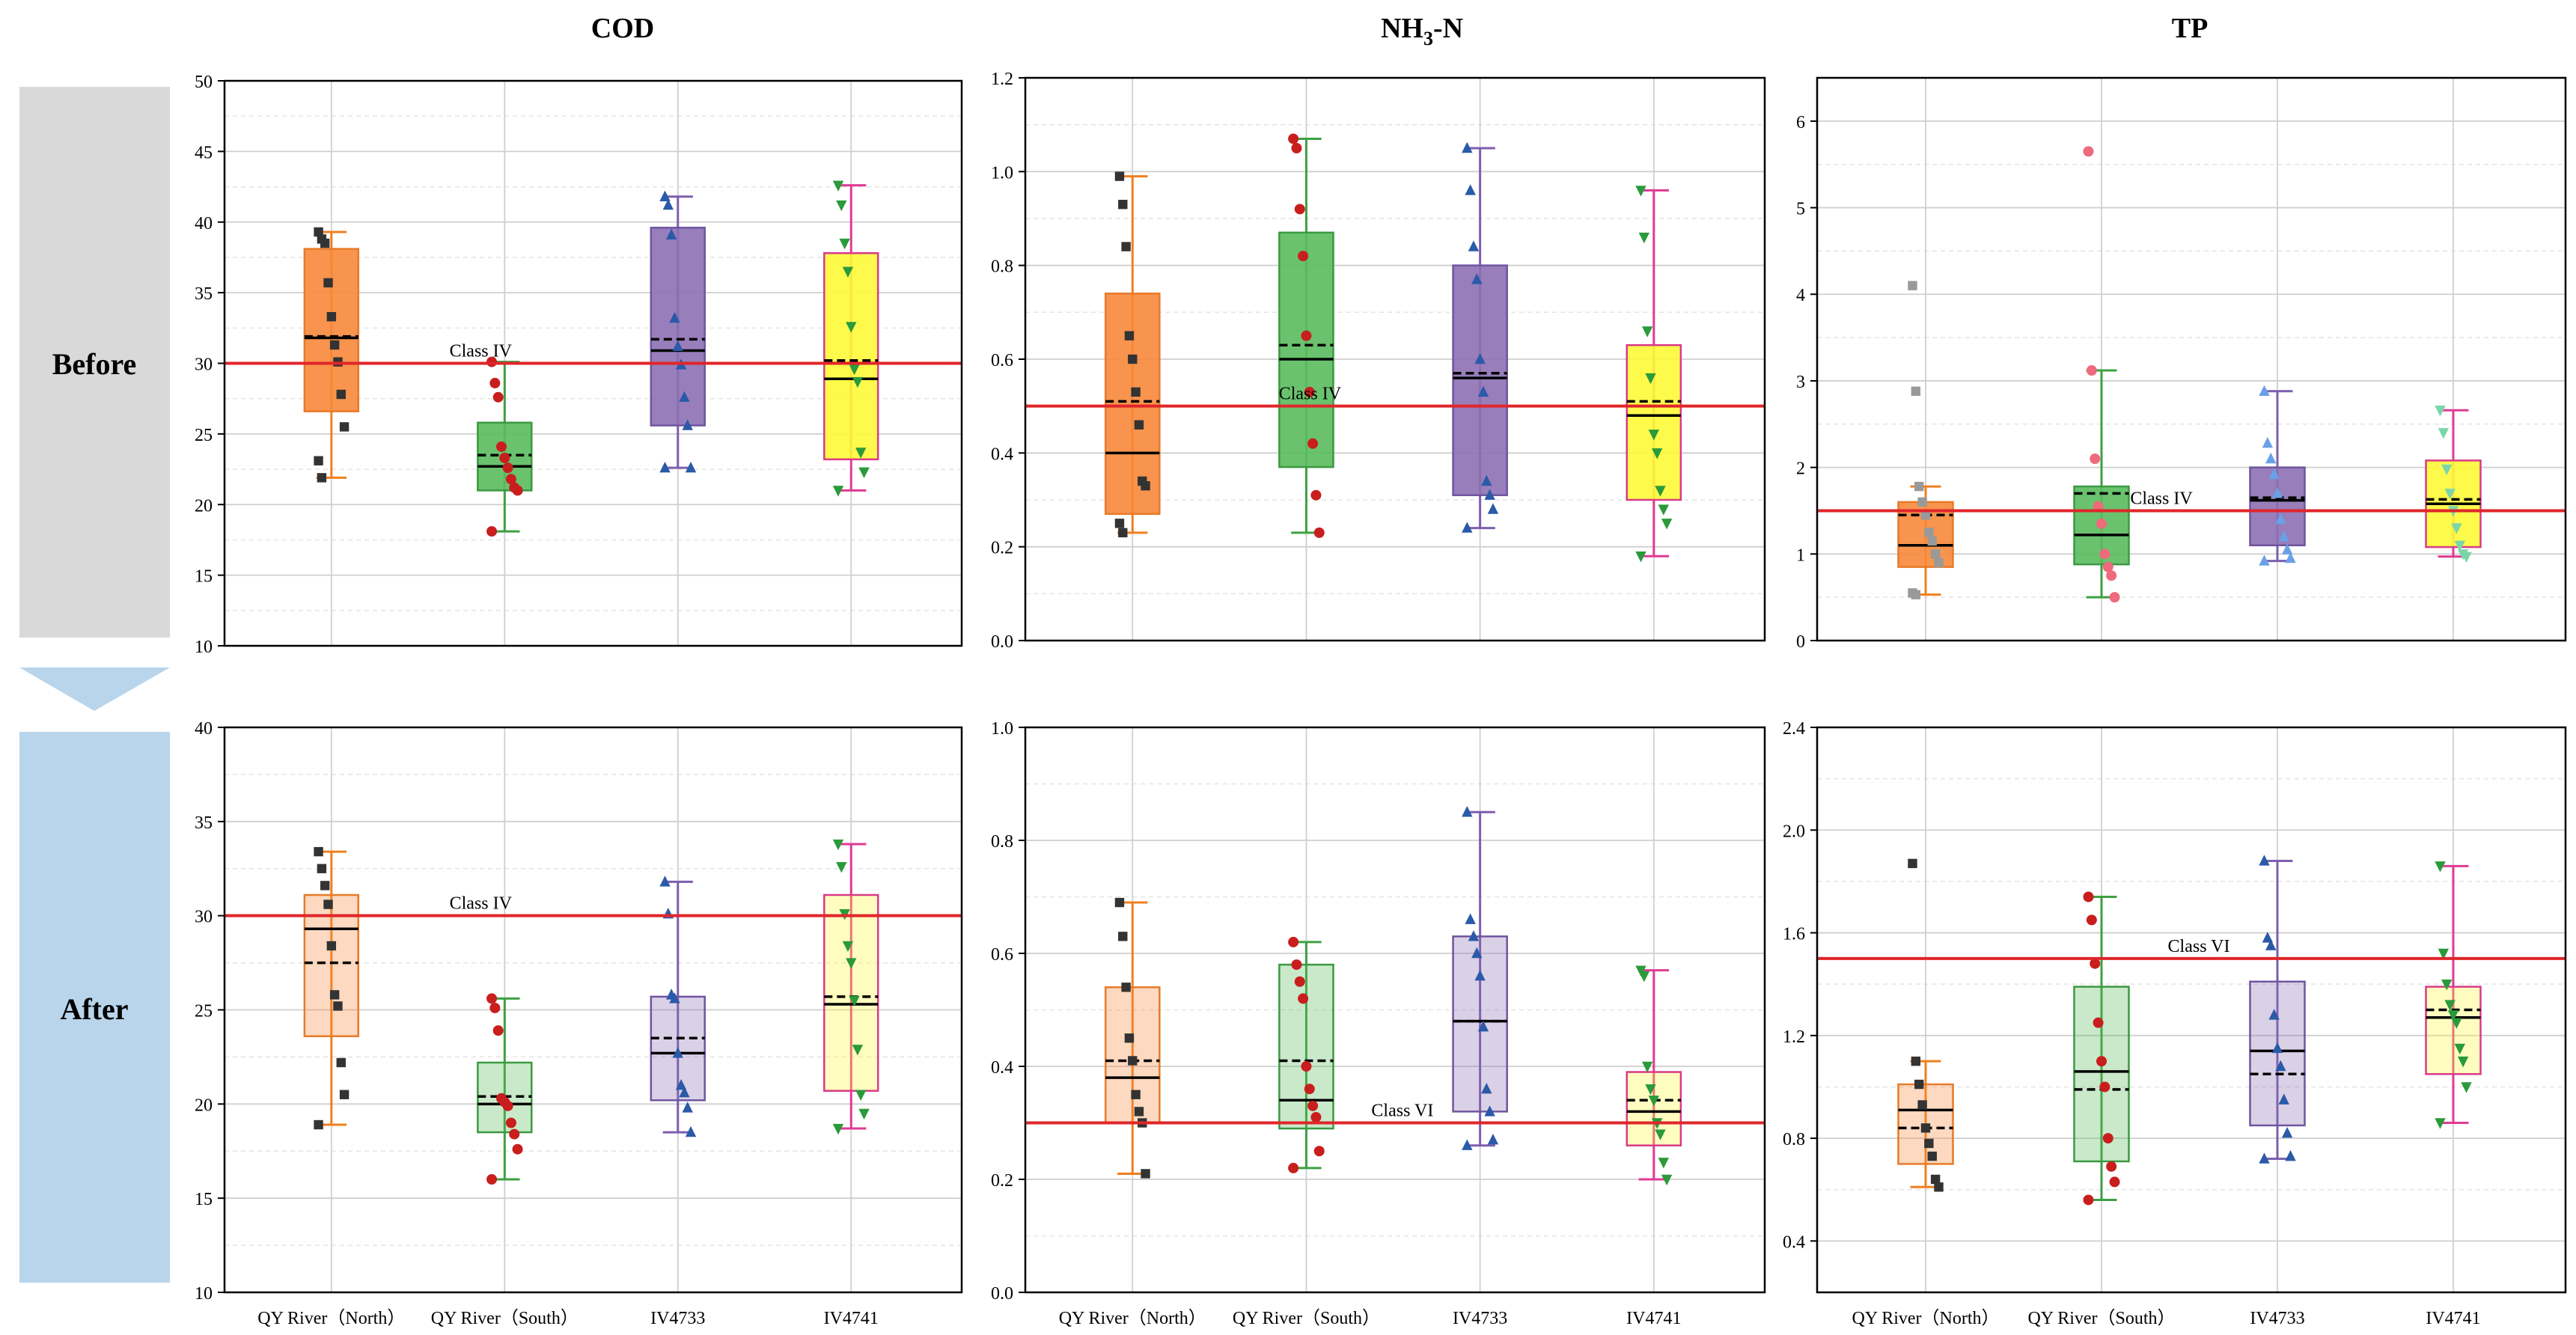 This screenshot has height=1335, width=2576. I want to click on plot-frame, so click(2191, 1010).